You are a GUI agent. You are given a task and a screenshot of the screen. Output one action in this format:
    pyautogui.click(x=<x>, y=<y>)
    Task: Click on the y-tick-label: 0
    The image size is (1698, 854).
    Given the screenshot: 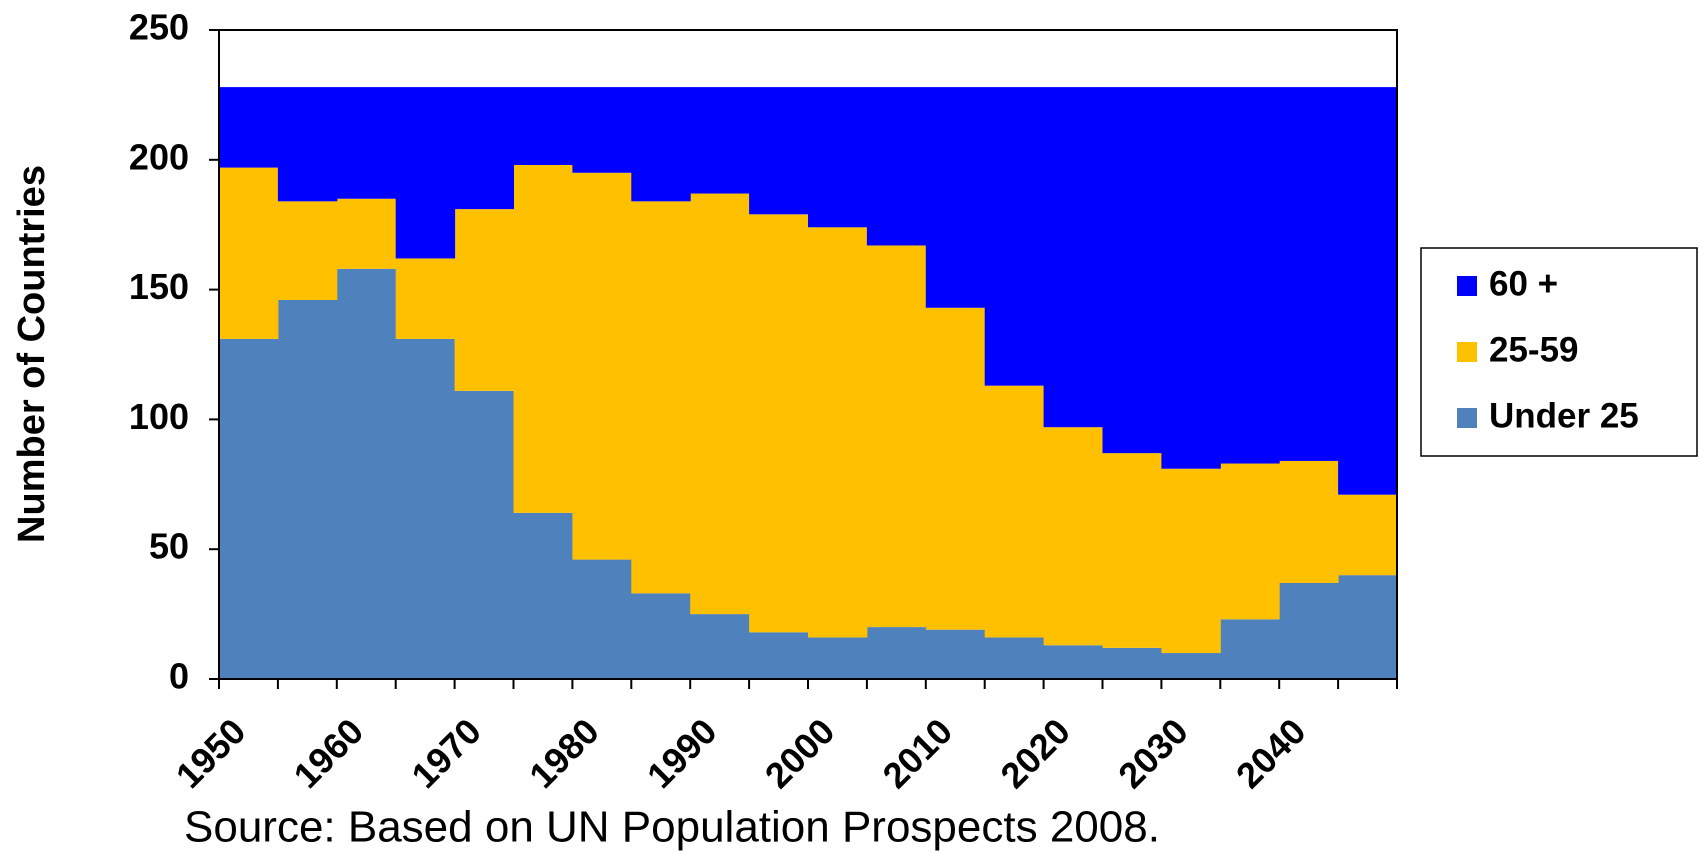 What is the action you would take?
    pyautogui.click(x=179, y=676)
    